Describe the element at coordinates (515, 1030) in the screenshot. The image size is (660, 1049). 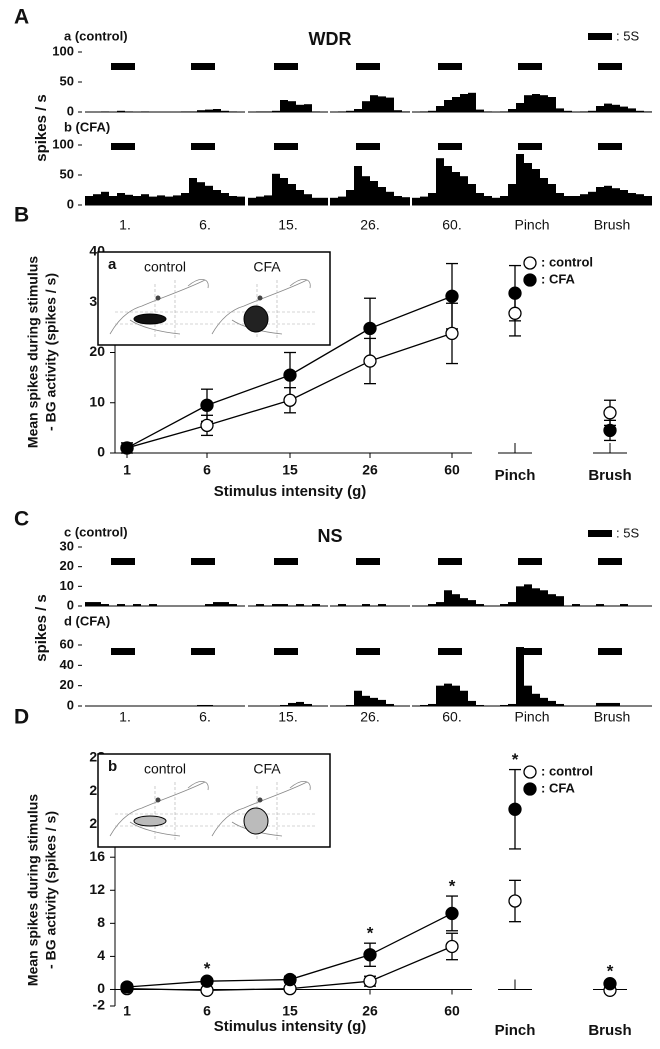
I see `side-label: Pinch` at that location.